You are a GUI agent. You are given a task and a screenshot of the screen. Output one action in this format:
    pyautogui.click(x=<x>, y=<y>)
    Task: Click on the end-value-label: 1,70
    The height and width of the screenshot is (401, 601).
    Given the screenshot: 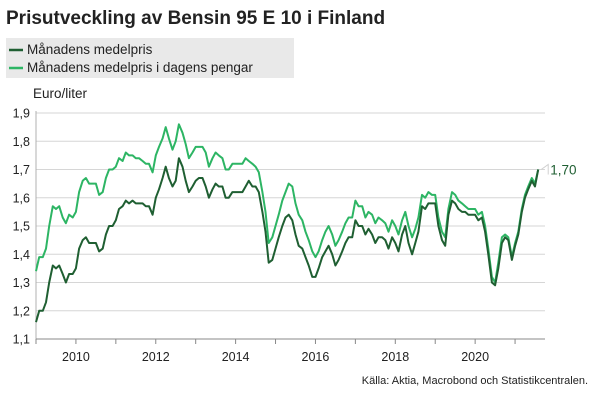 What is the action you would take?
    pyautogui.click(x=563, y=170)
    